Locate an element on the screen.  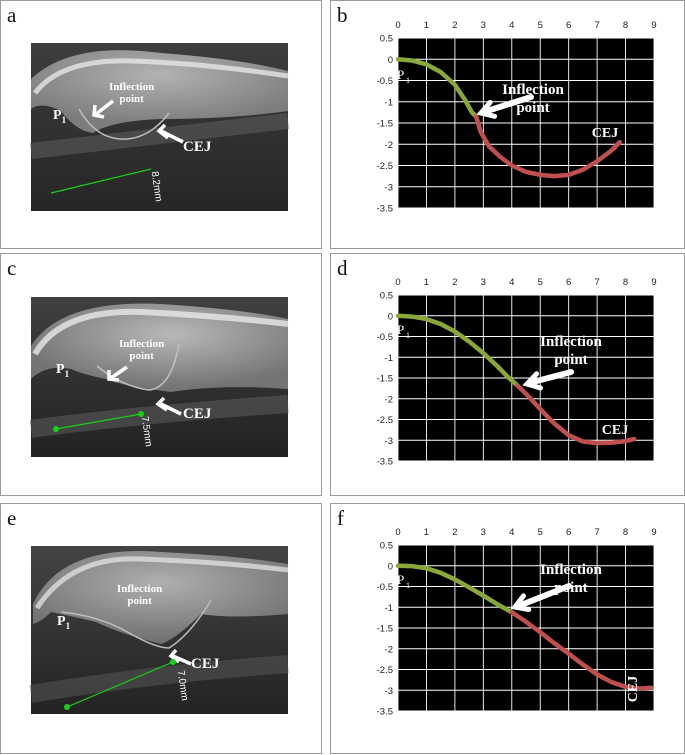
series-line-red is located at coordinates (576, 414).